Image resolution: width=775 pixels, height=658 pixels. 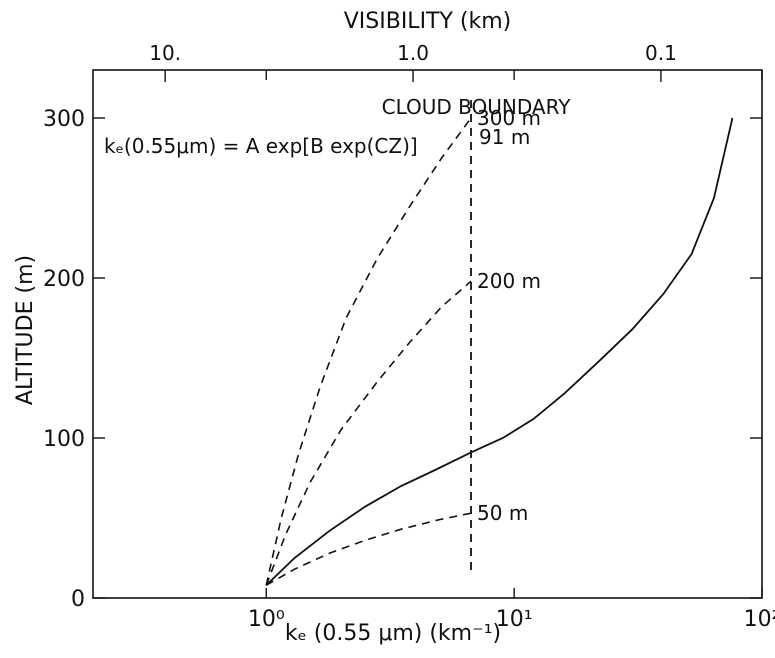 I want to click on y-axis-title: ALTITUDE (m), so click(x=25, y=330).